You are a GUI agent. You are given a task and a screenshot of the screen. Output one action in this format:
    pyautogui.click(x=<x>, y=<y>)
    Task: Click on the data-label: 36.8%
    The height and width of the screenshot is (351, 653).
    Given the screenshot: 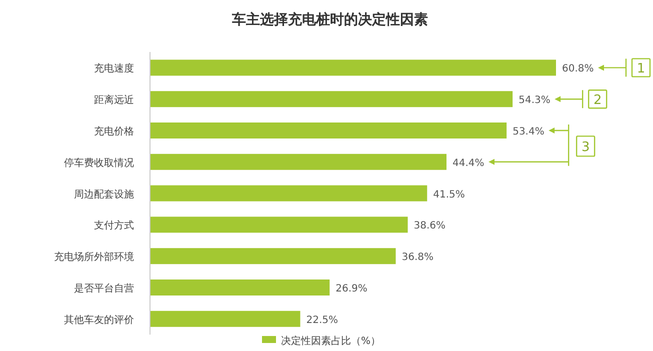 What is the action you would take?
    pyautogui.click(x=418, y=258)
    